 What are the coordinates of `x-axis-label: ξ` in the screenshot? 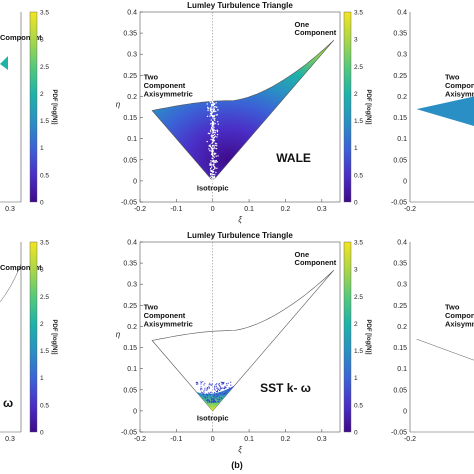 It's located at (240, 449).